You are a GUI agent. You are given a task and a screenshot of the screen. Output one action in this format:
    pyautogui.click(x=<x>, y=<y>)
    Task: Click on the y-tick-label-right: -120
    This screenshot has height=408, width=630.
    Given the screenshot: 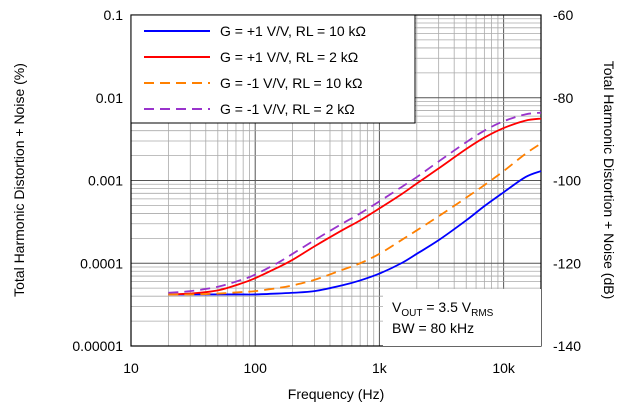 What is the action you would take?
    pyautogui.click(x=567, y=263)
    